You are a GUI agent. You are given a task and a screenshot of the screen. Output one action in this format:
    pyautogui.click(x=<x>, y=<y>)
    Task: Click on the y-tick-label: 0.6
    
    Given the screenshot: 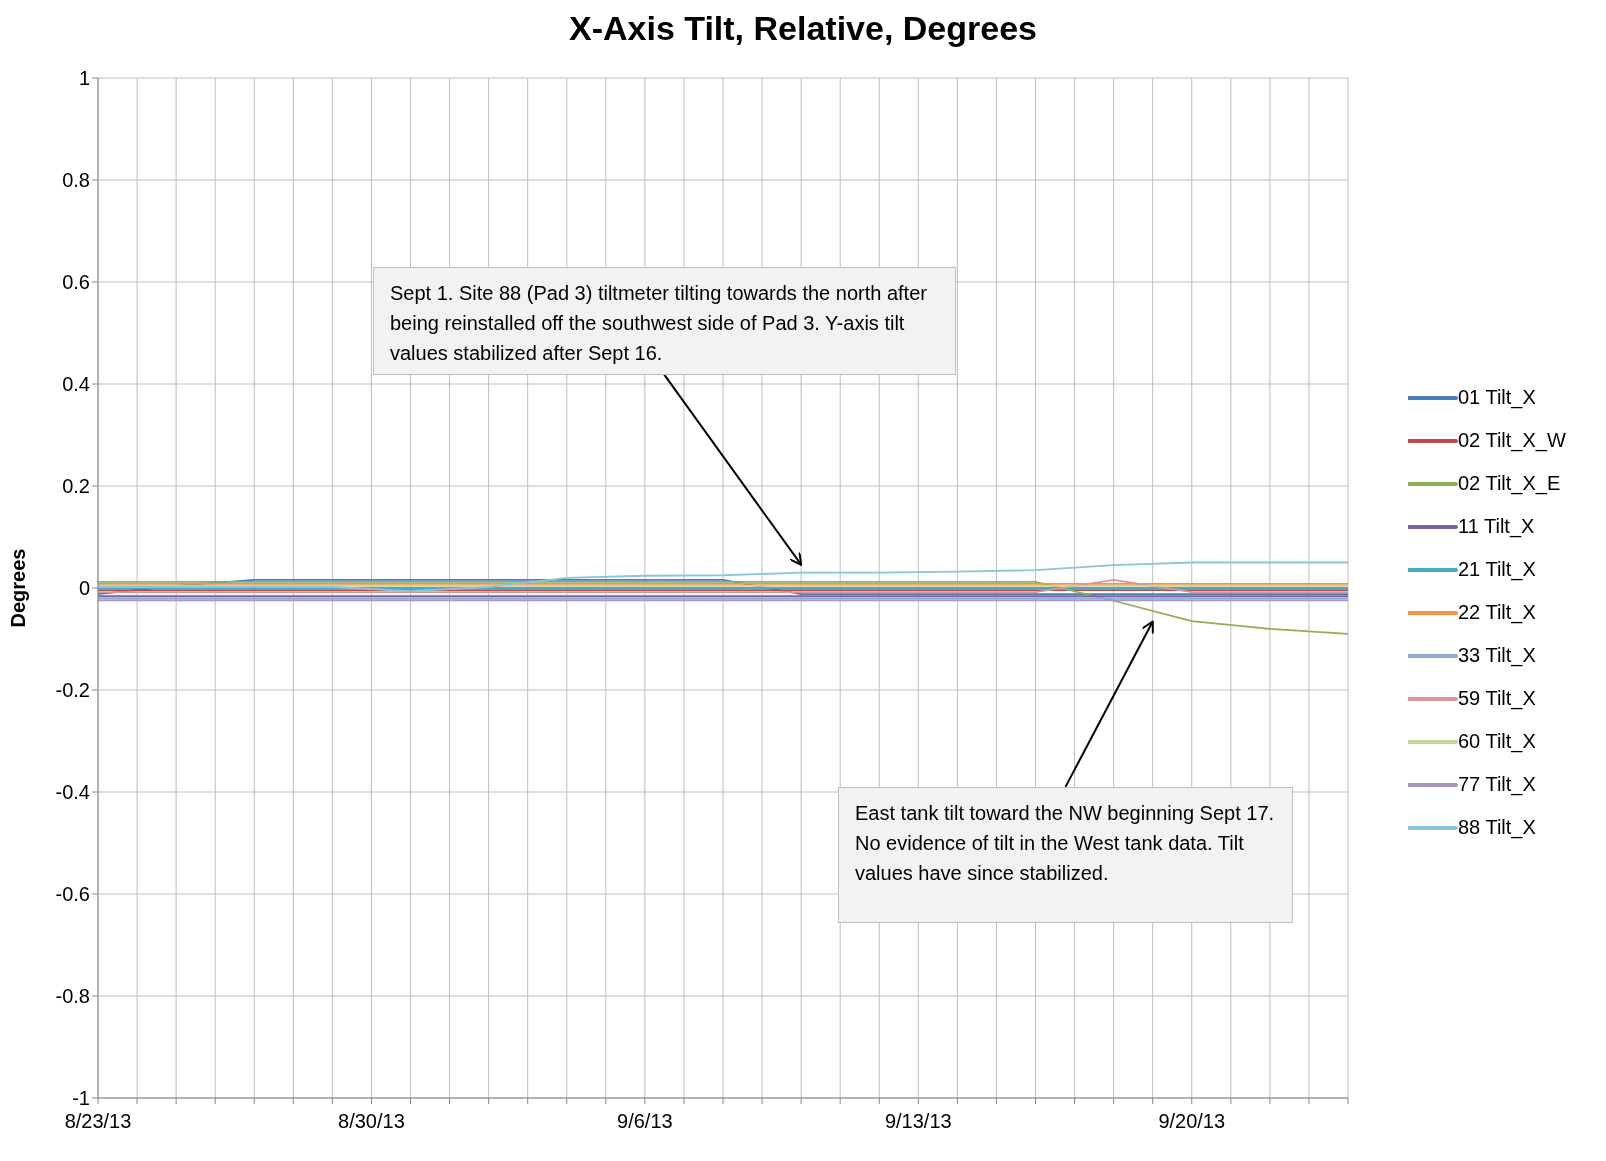 What is the action you would take?
    pyautogui.click(x=76, y=282)
    